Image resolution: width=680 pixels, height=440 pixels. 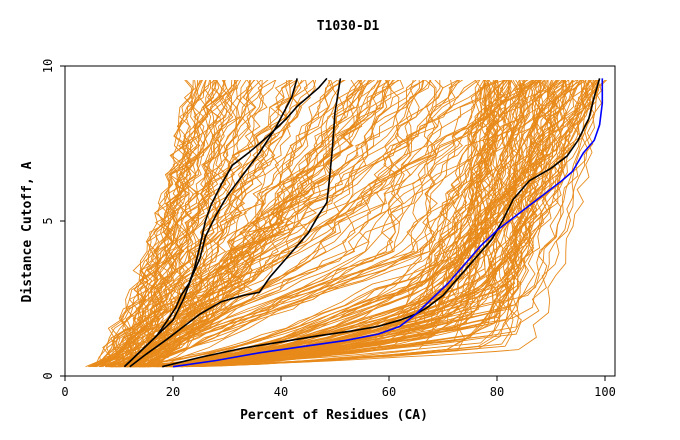 What do you see at coordinates (348, 26) in the screenshot?
I see `chart-title: T1030-D1` at bounding box center [348, 26].